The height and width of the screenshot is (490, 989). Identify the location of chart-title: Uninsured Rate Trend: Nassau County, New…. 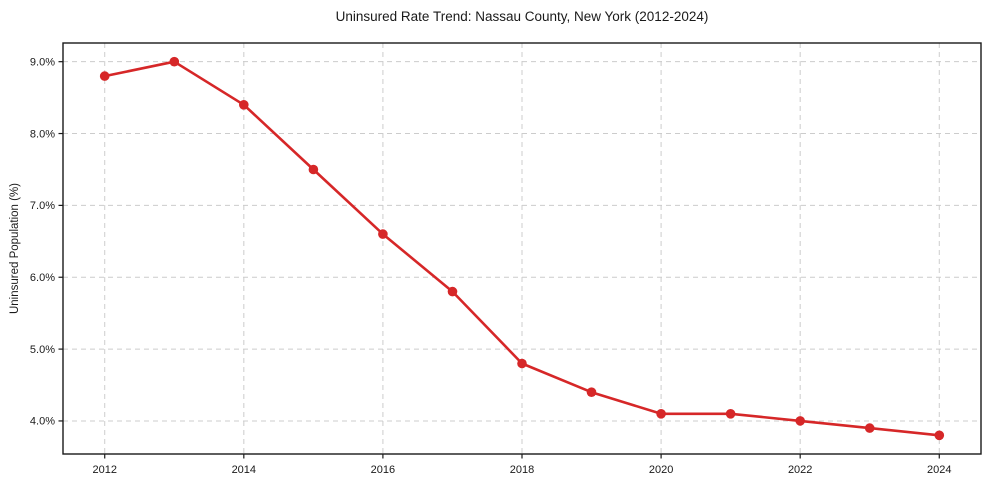
(522, 16).